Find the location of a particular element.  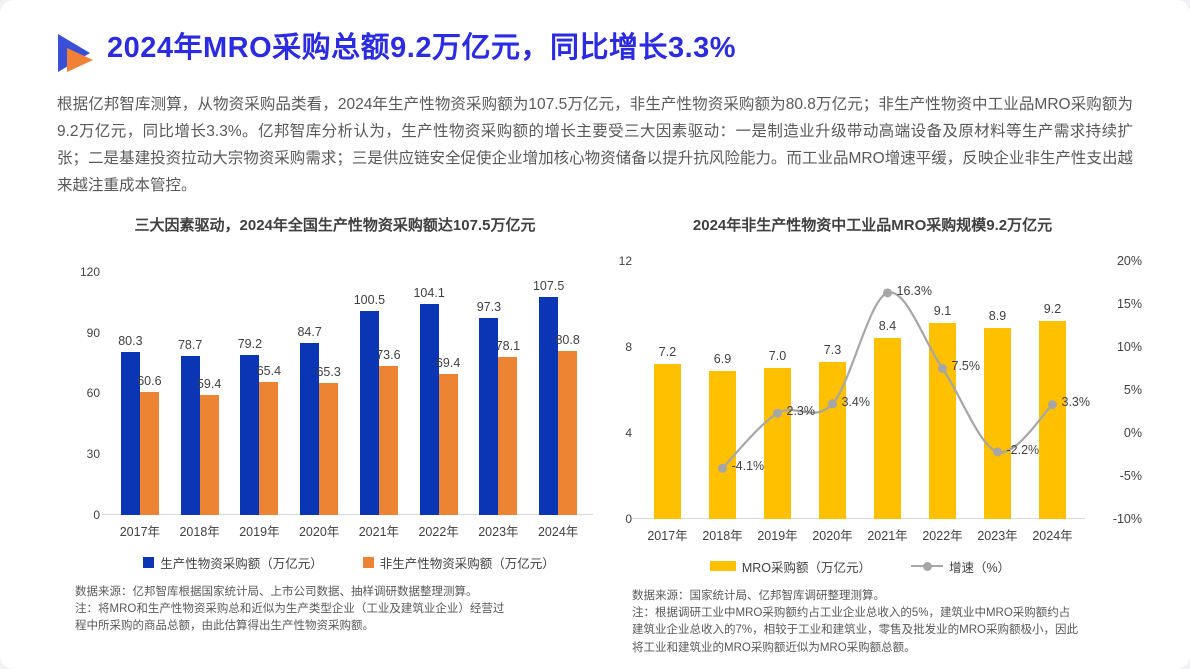

bar-value-label: 78.7 is located at coordinates (190, 344).